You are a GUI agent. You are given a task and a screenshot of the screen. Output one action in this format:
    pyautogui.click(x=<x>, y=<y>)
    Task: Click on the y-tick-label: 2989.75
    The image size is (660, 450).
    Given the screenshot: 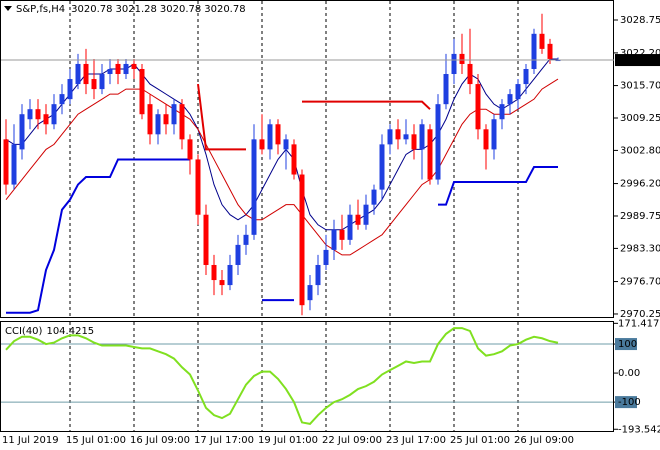 What is the action you would take?
    pyautogui.click(x=640, y=216)
    